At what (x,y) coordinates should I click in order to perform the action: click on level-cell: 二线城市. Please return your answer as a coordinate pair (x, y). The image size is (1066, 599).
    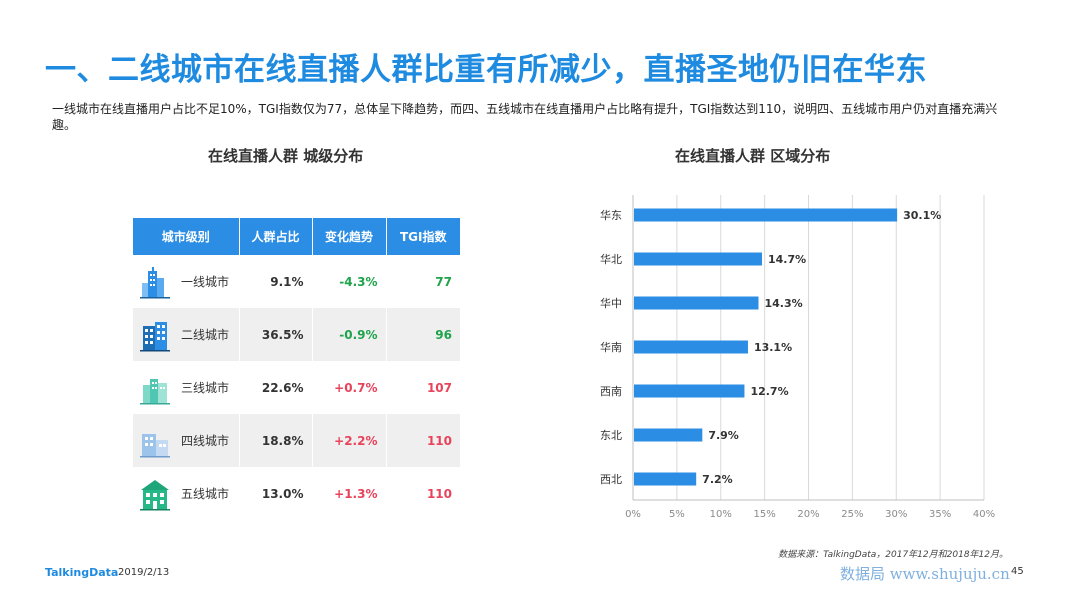
    Looking at the image, I should click on (186, 334).